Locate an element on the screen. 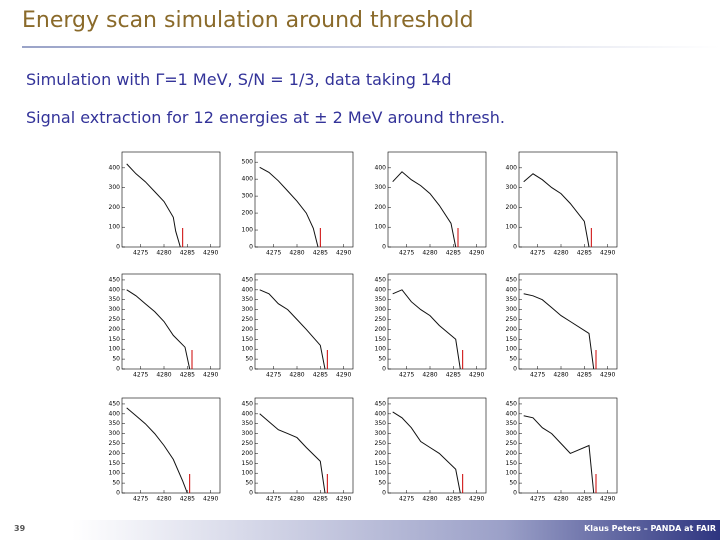 The height and width of the screenshot is (540, 720). footer: 39 Klaus Peters – PANDA at FAIR is located at coordinates (360, 530).